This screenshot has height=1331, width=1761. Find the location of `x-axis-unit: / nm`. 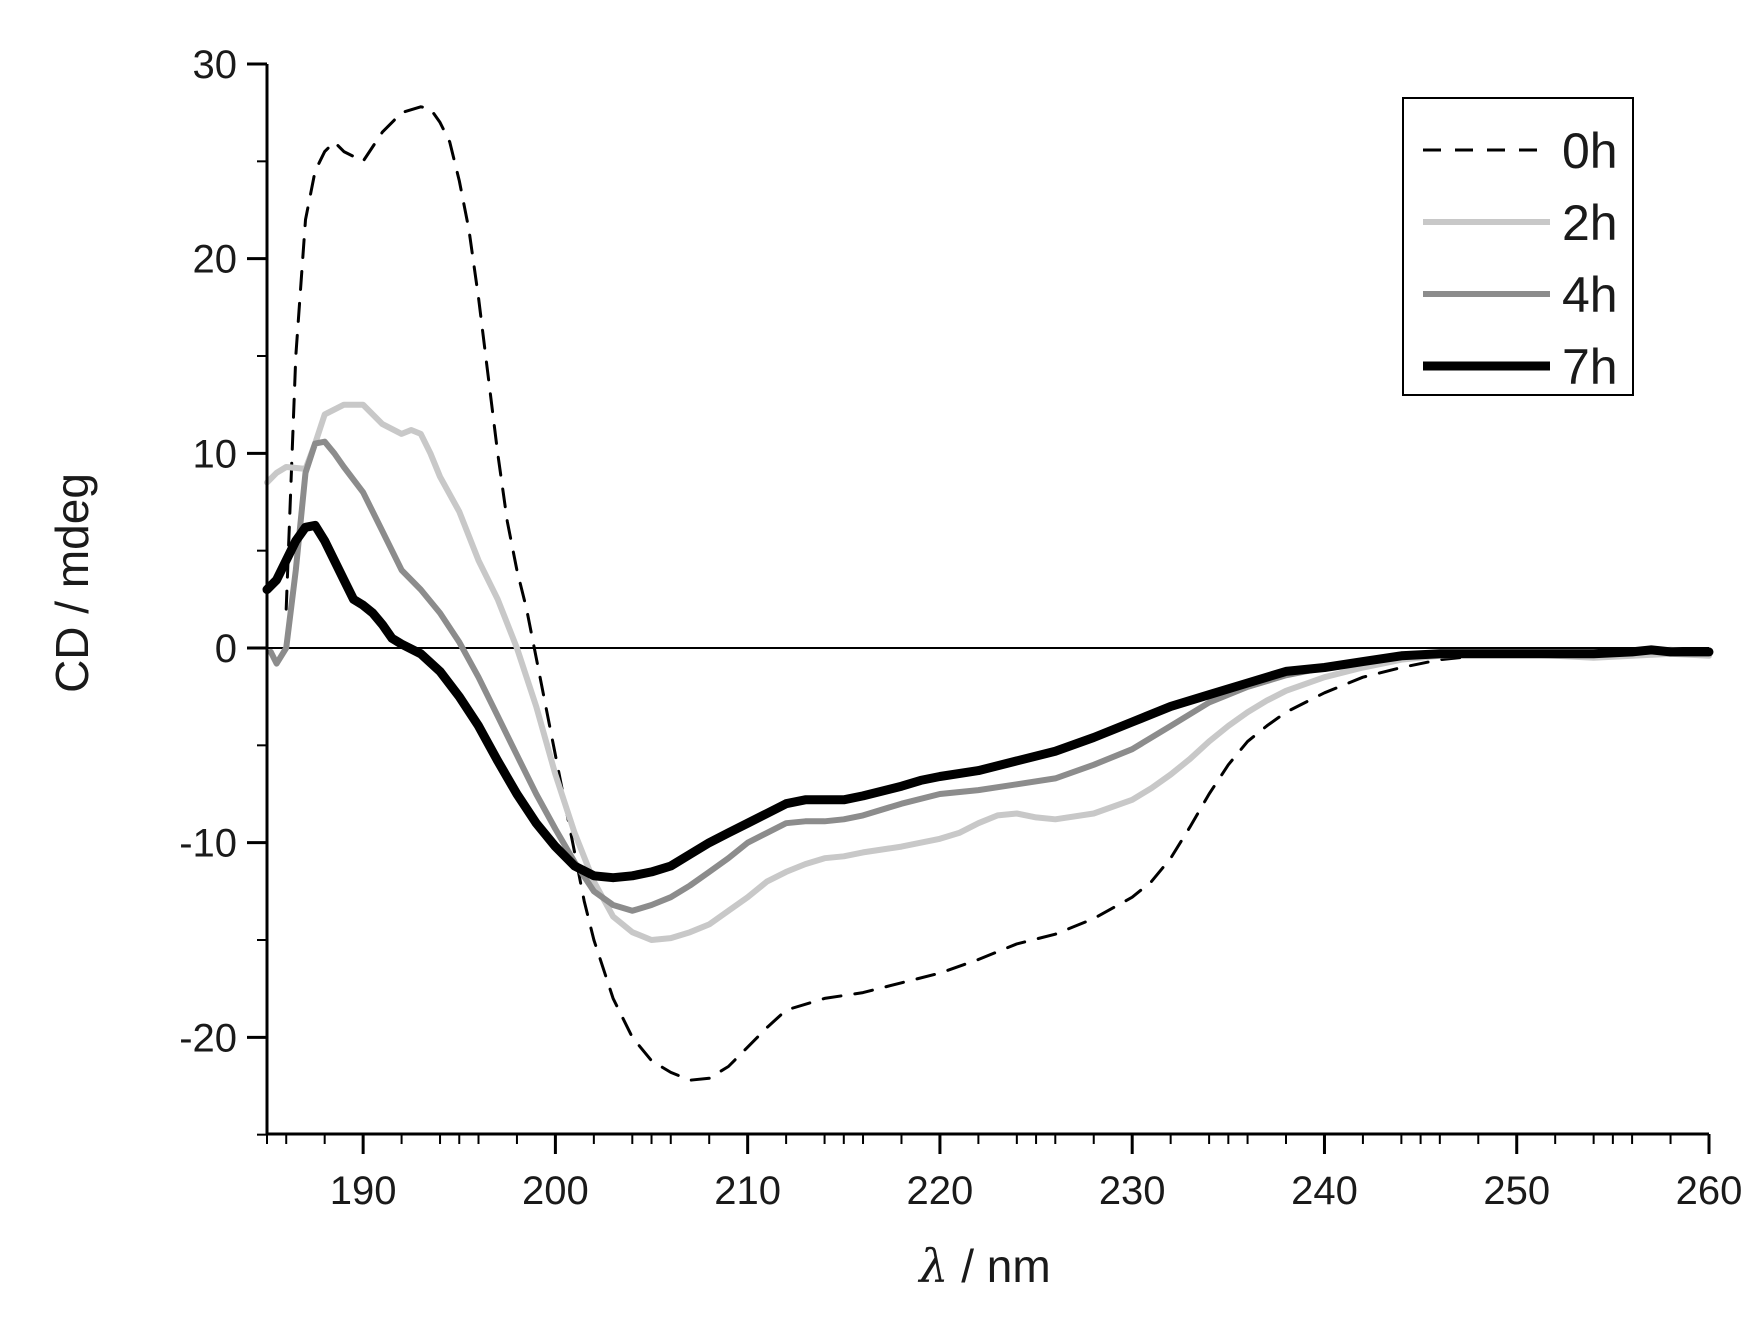

x-axis-unit: / nm is located at coordinates (999, 1266).